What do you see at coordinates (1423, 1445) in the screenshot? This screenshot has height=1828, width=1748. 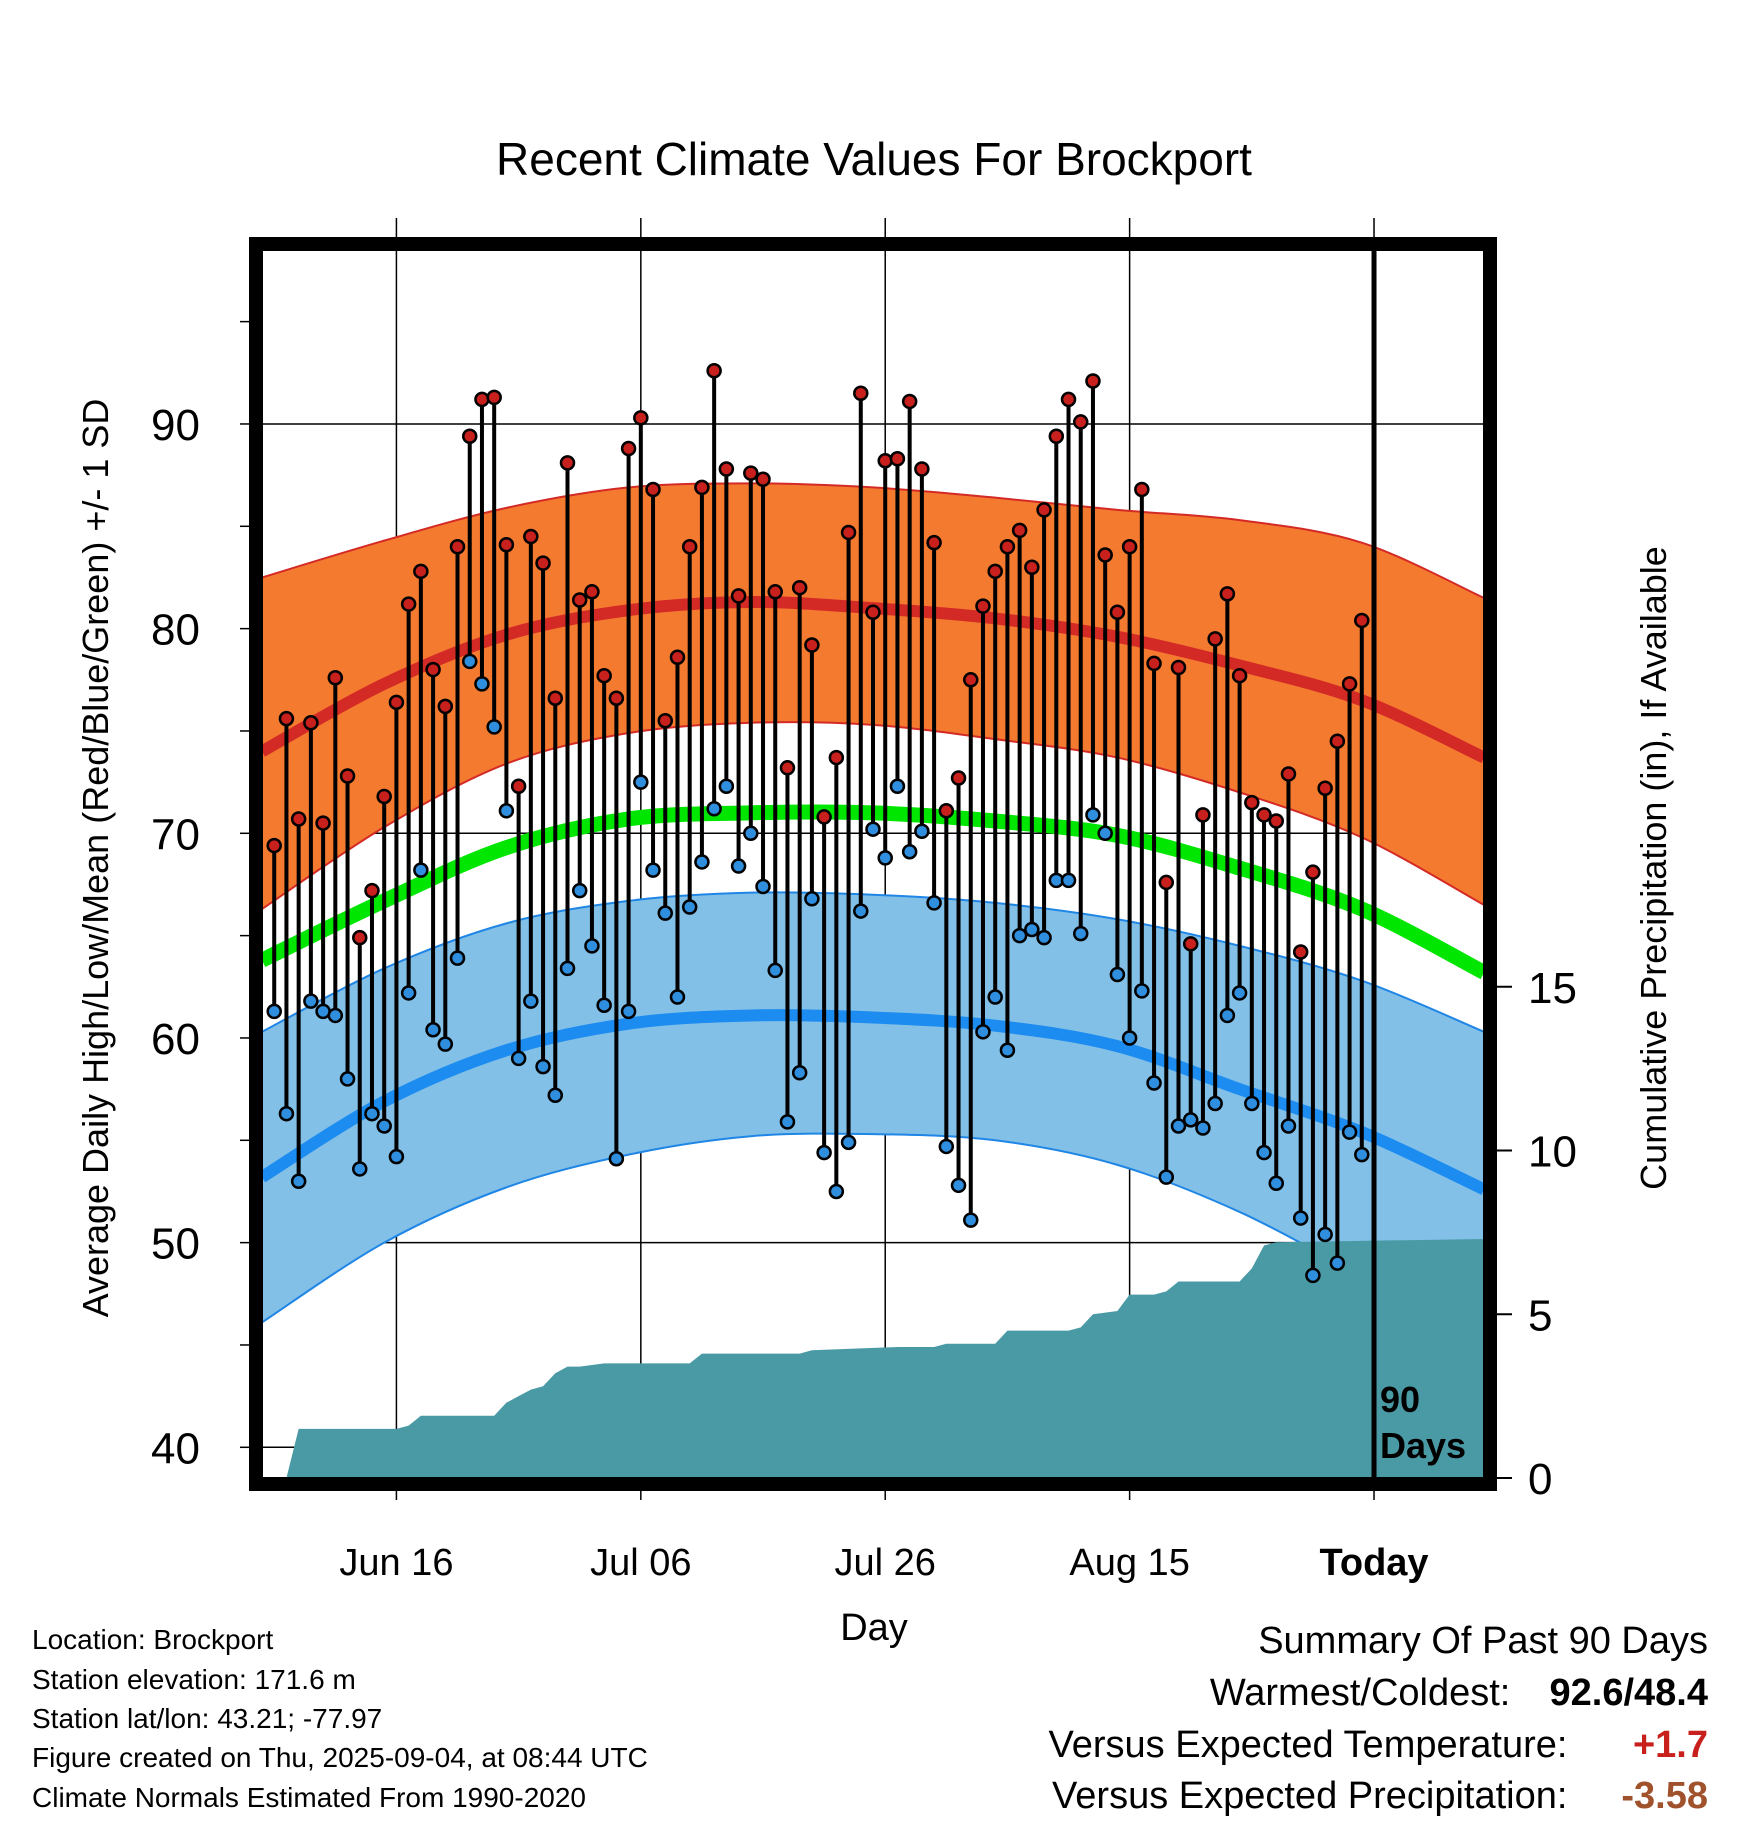 I see `today-marker-label: Days` at bounding box center [1423, 1445].